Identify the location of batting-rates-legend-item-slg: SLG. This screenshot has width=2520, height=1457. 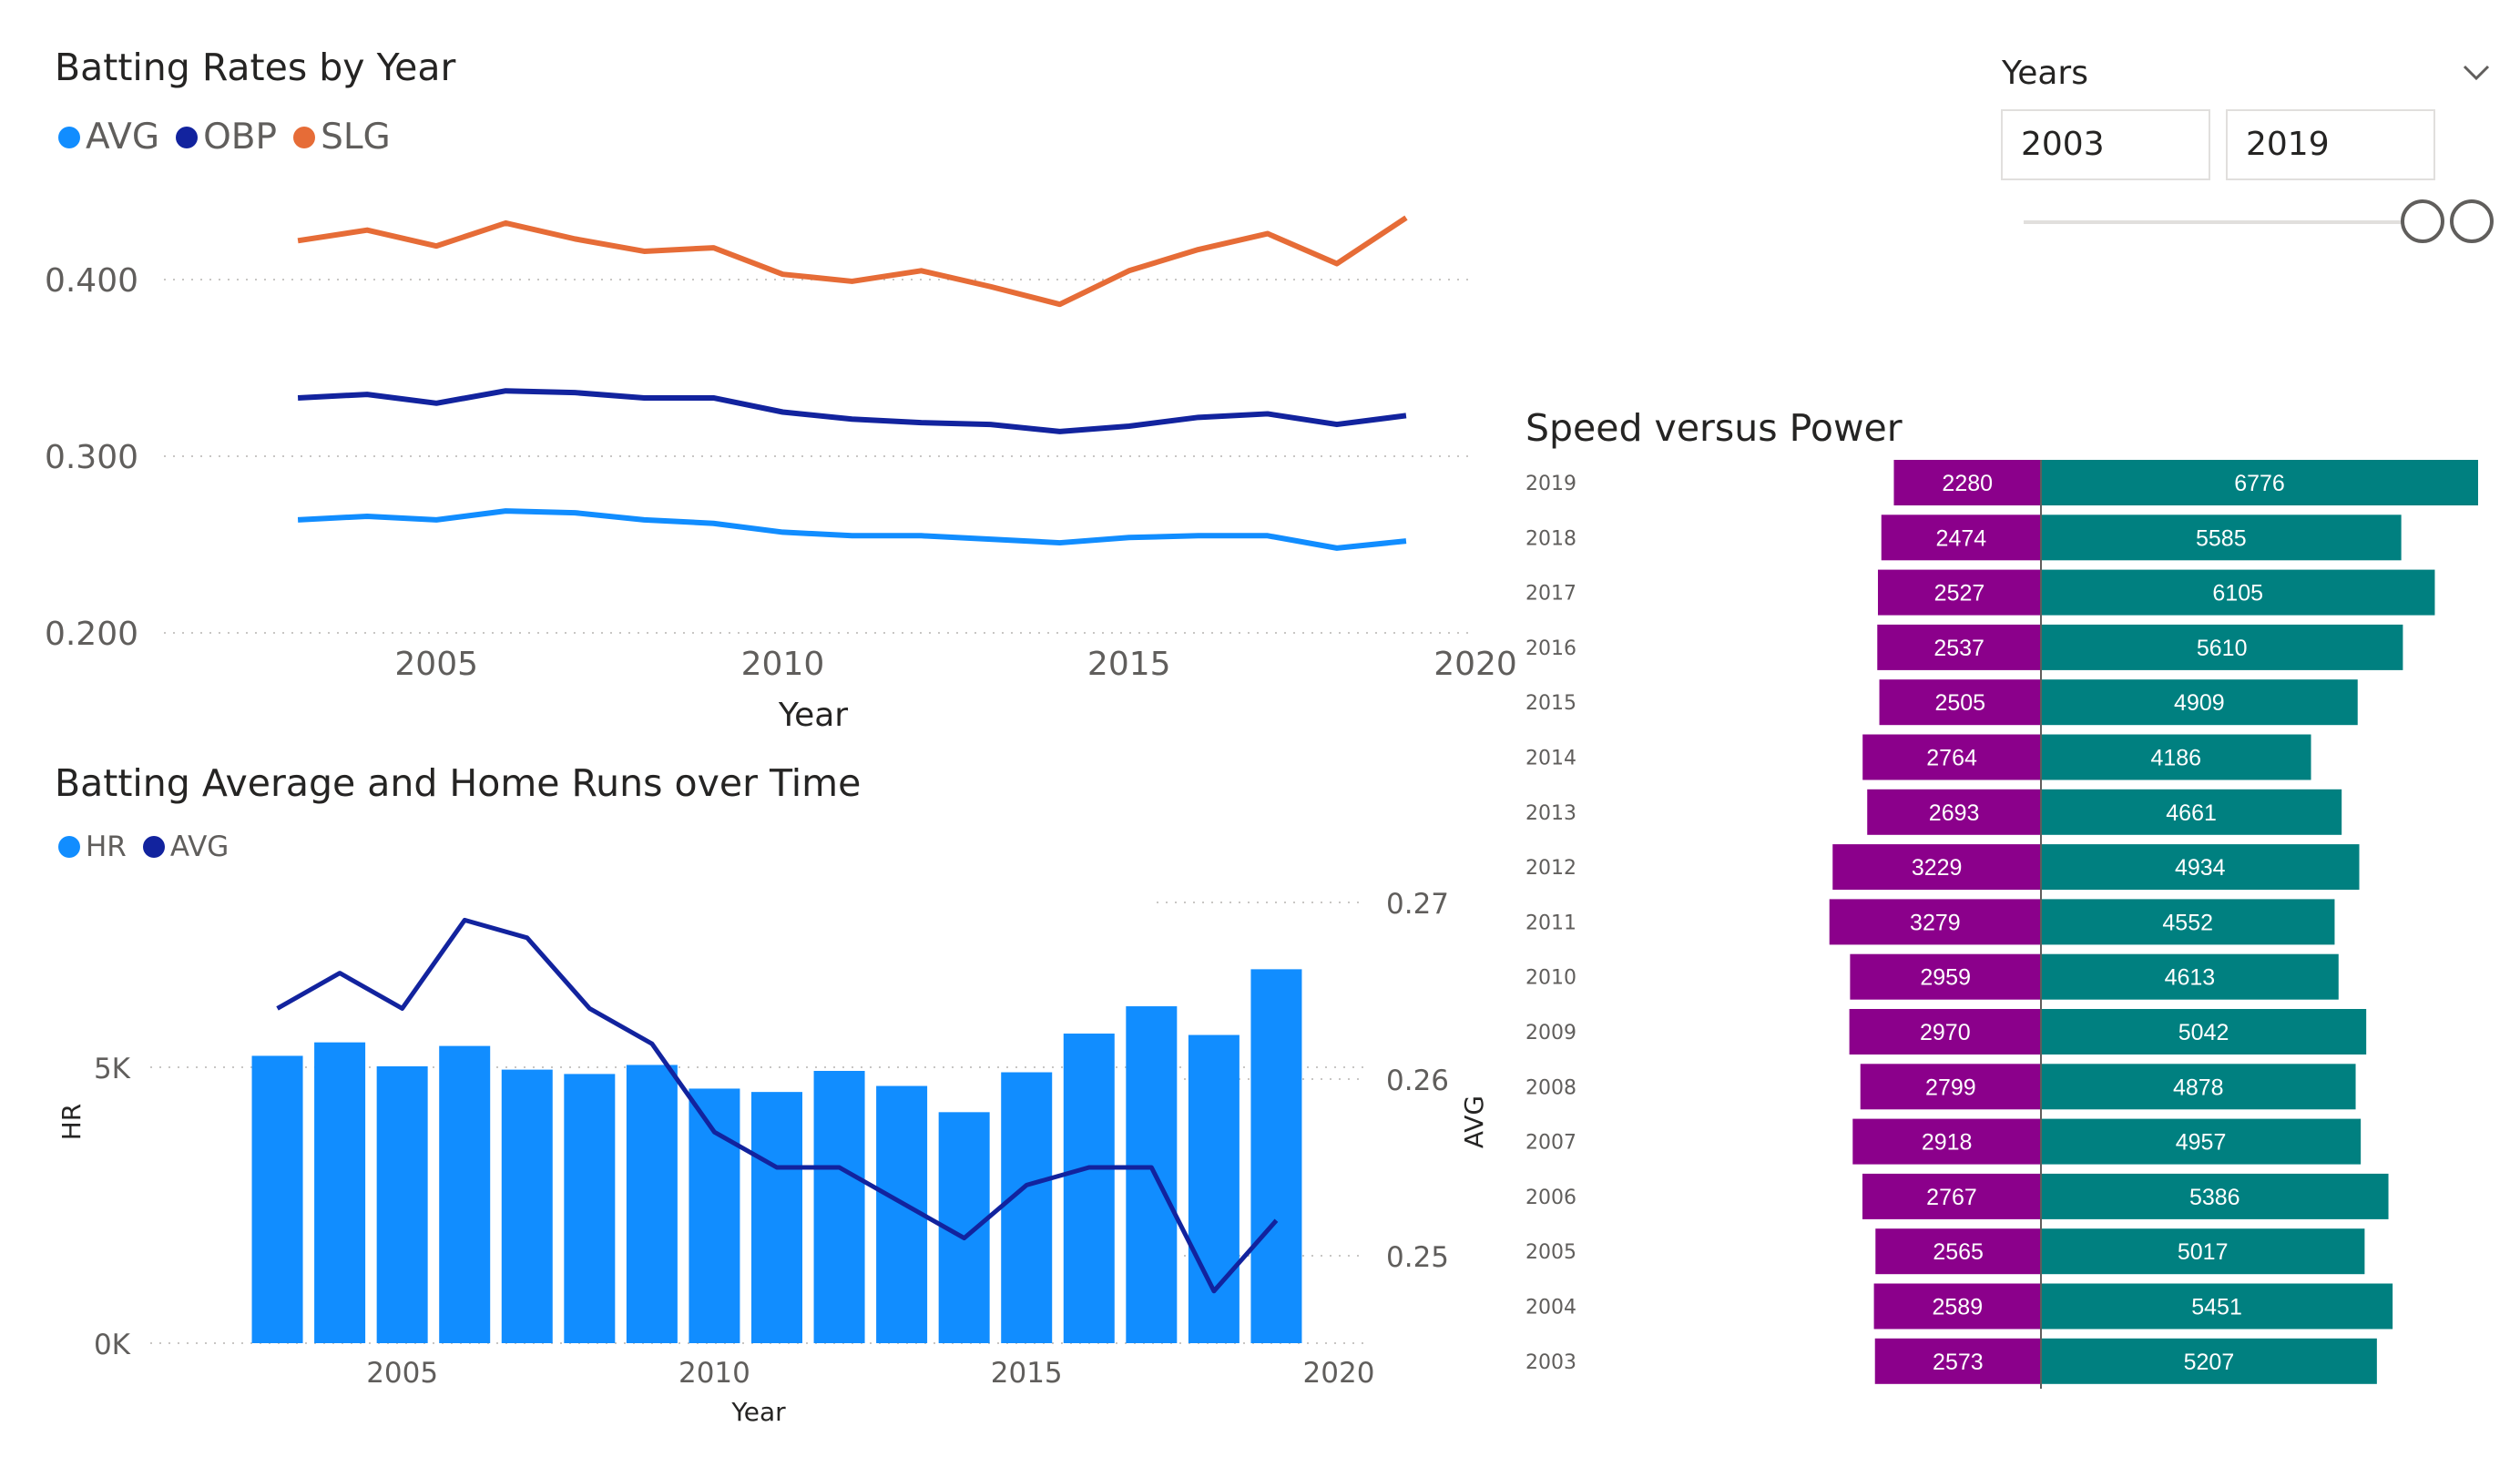
(342, 138).